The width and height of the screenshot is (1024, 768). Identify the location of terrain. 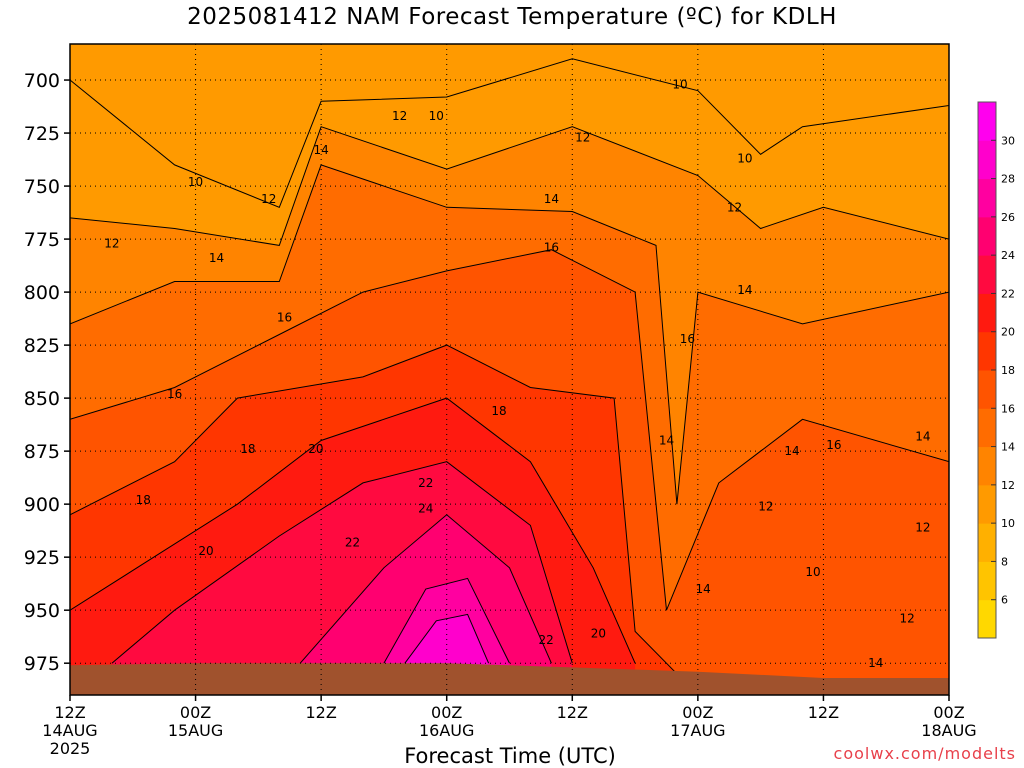
(509, 679).